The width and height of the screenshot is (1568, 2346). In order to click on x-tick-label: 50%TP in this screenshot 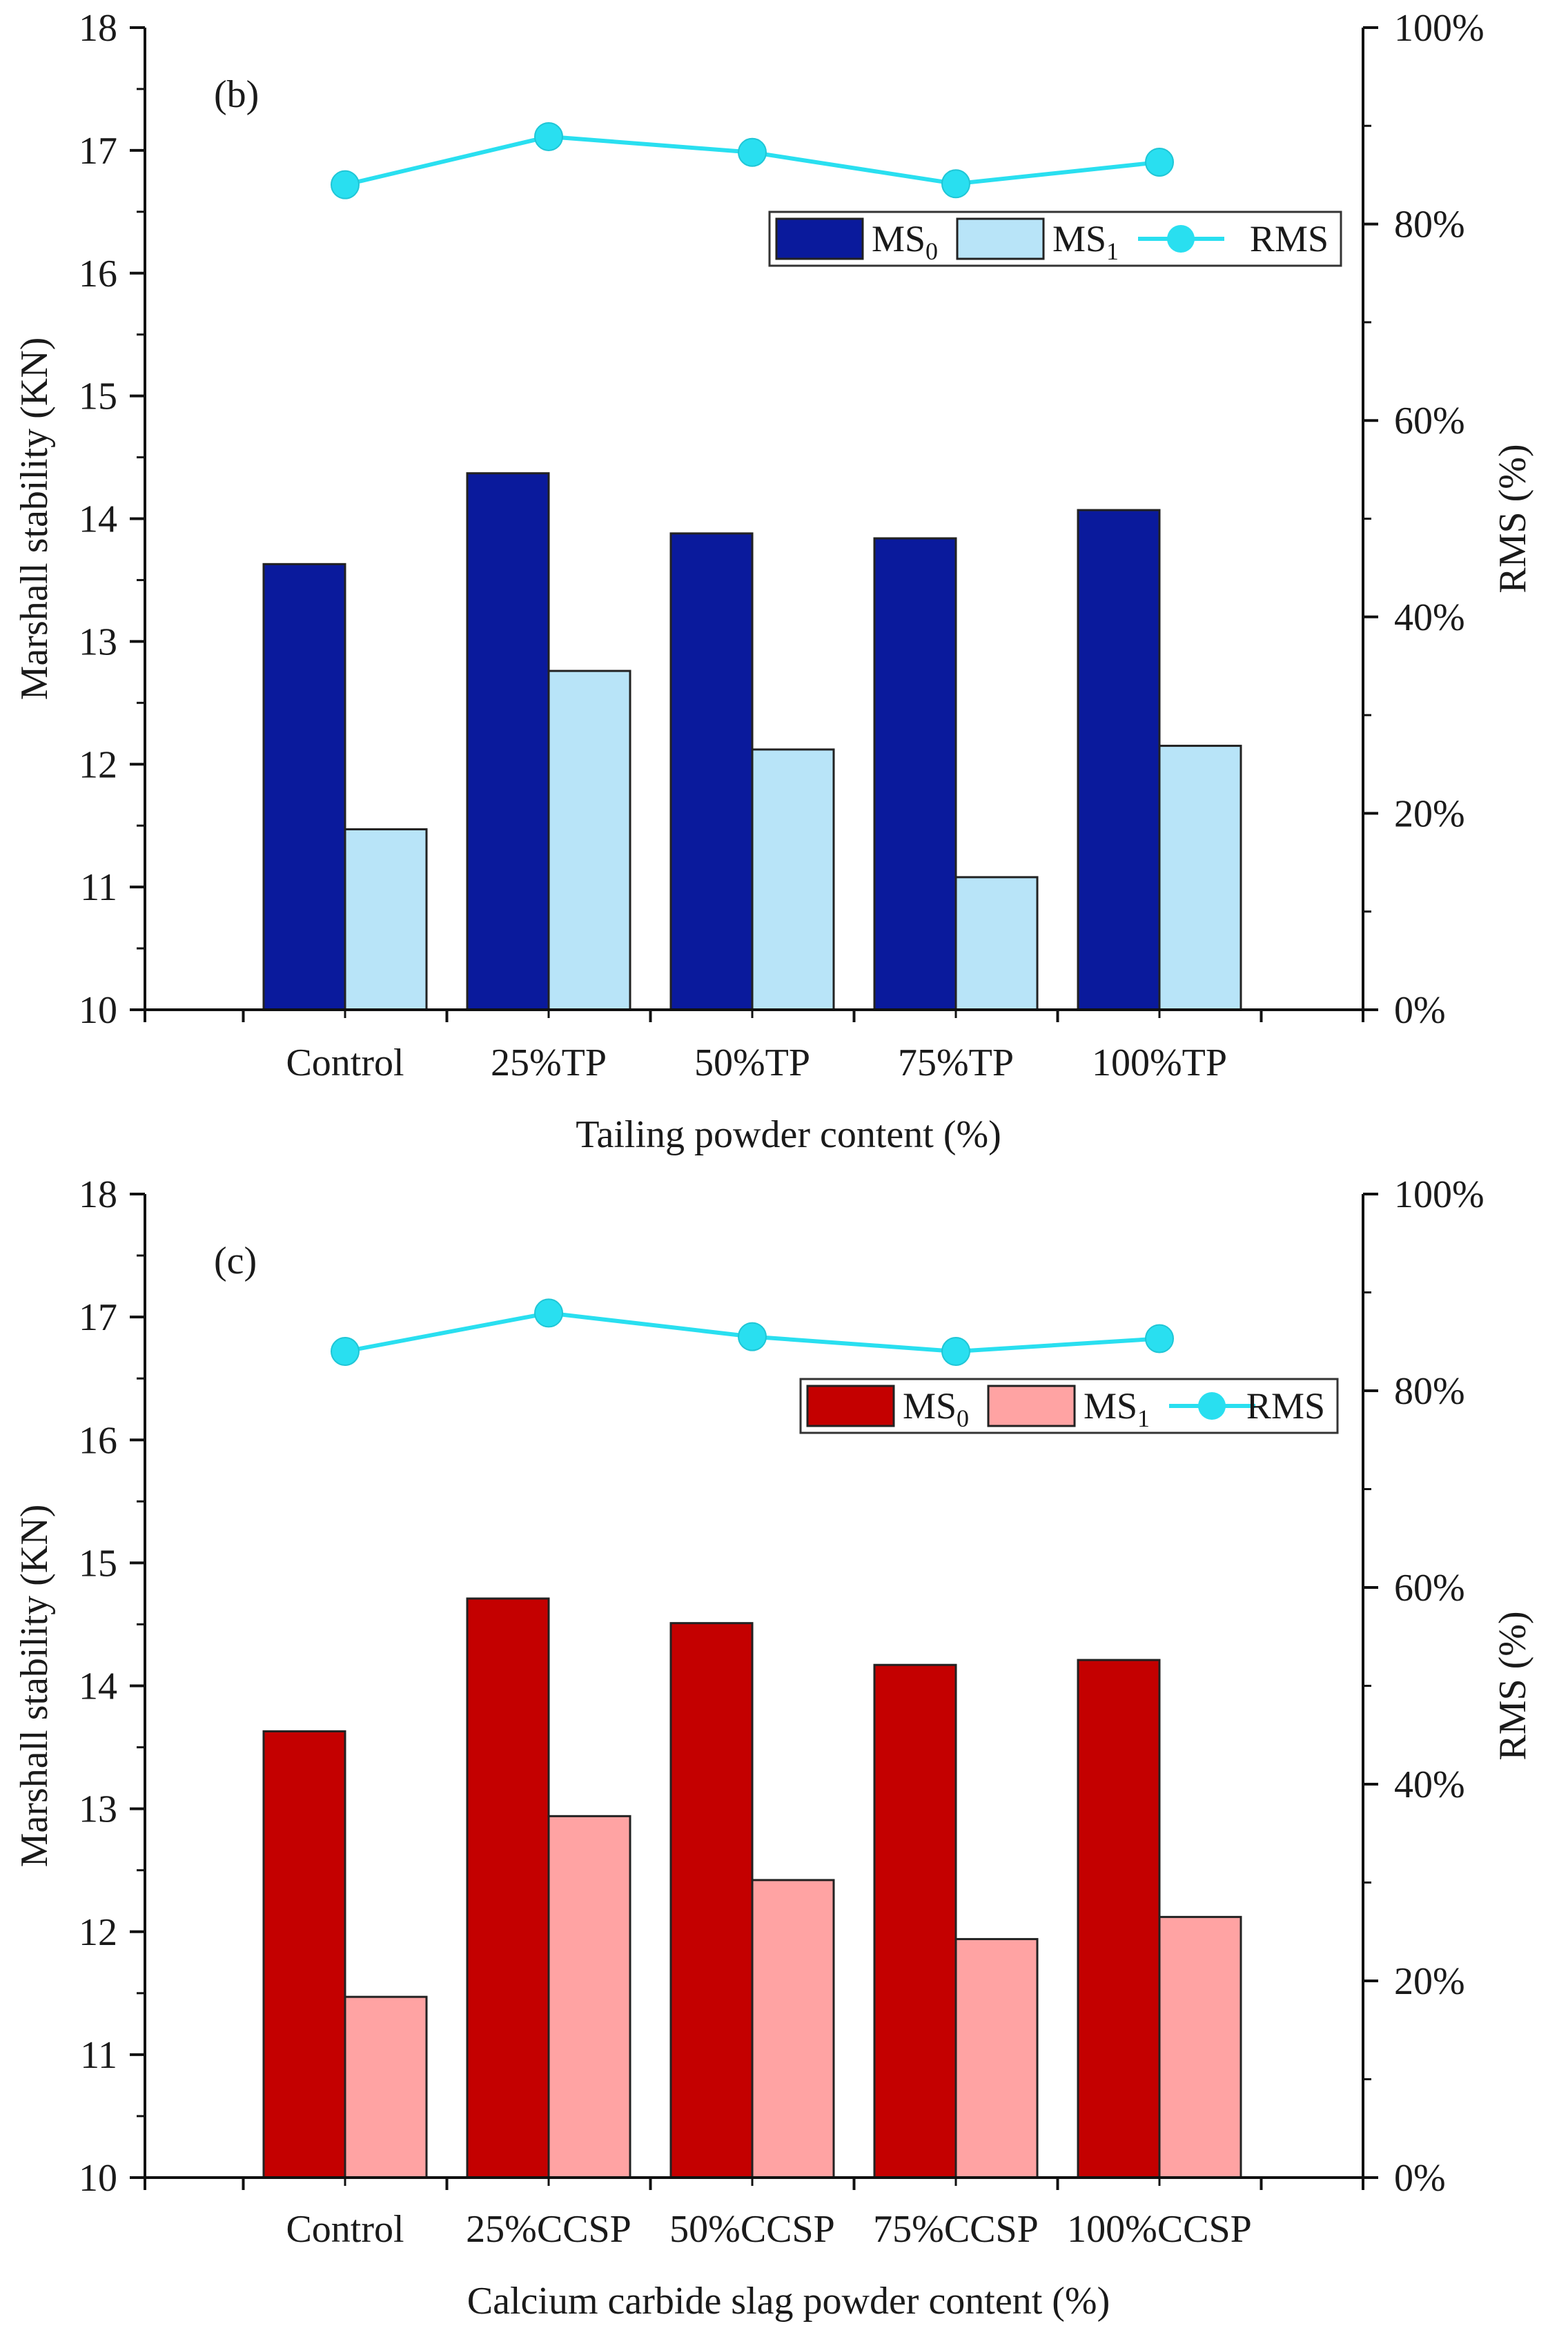, I will do `click(752, 1063)`.